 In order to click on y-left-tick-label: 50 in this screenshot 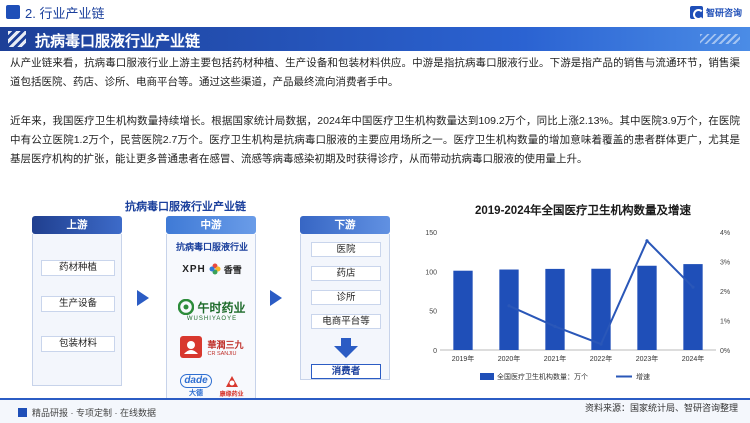, I will do `click(433, 312)`.